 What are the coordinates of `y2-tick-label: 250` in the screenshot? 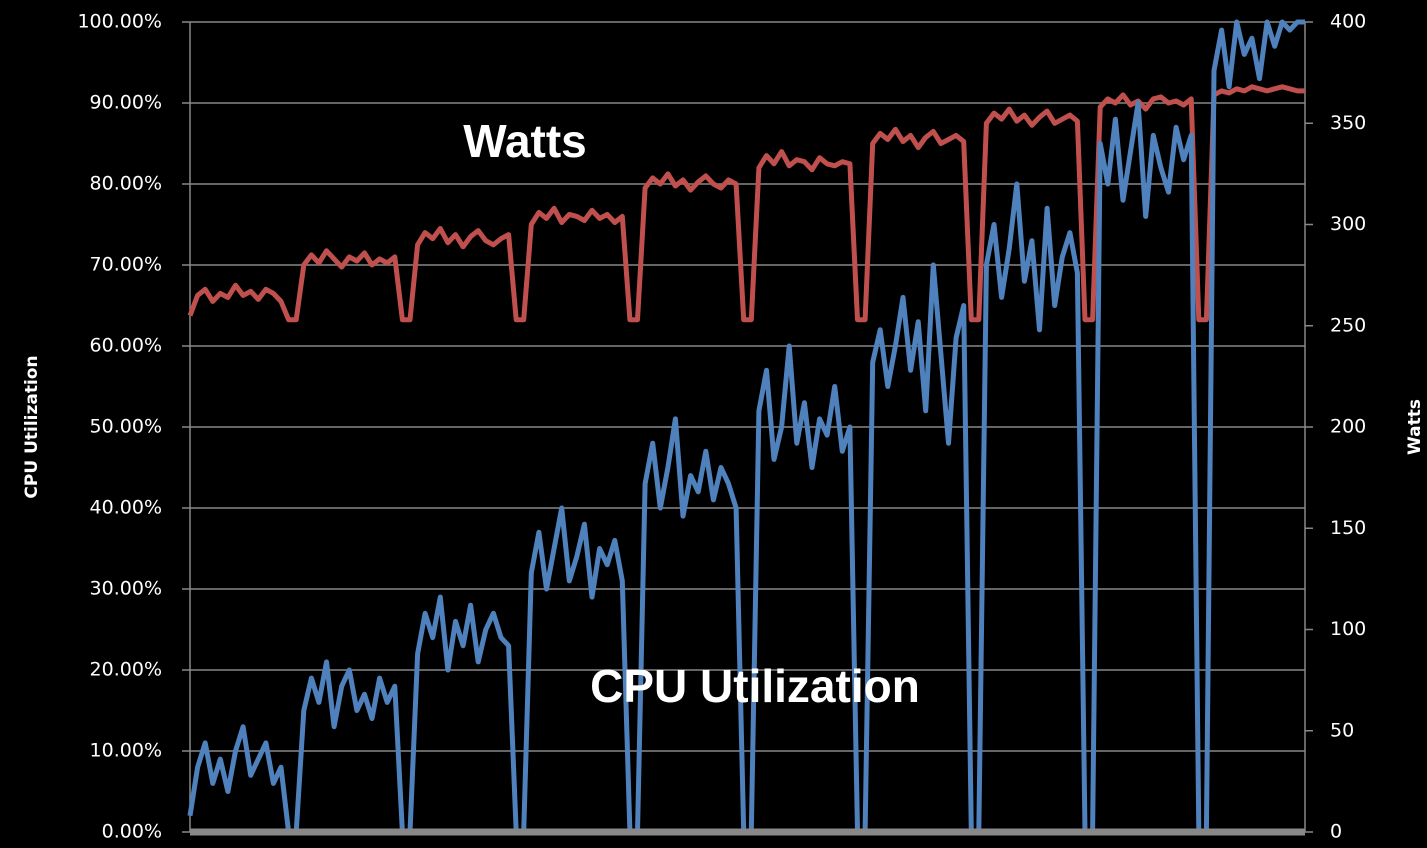 It's located at (1348, 325).